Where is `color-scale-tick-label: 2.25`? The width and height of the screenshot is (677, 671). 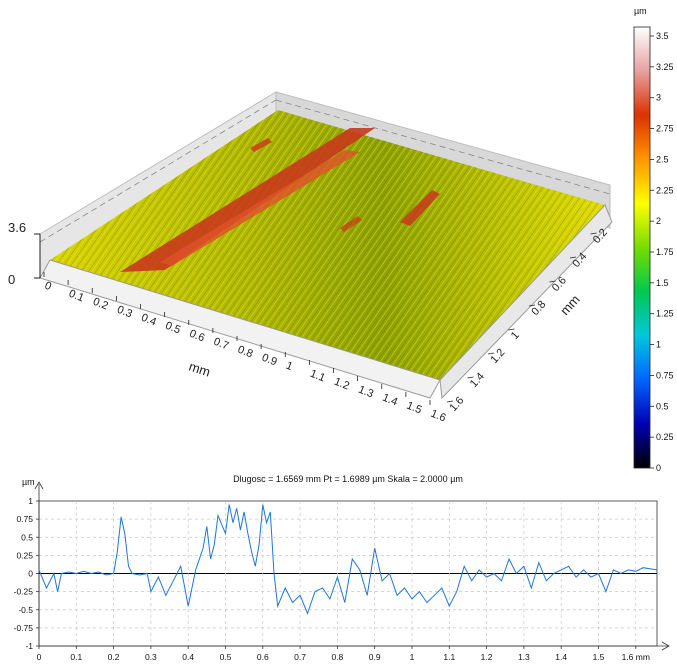 color-scale-tick-label: 2.25 is located at coordinates (665, 190).